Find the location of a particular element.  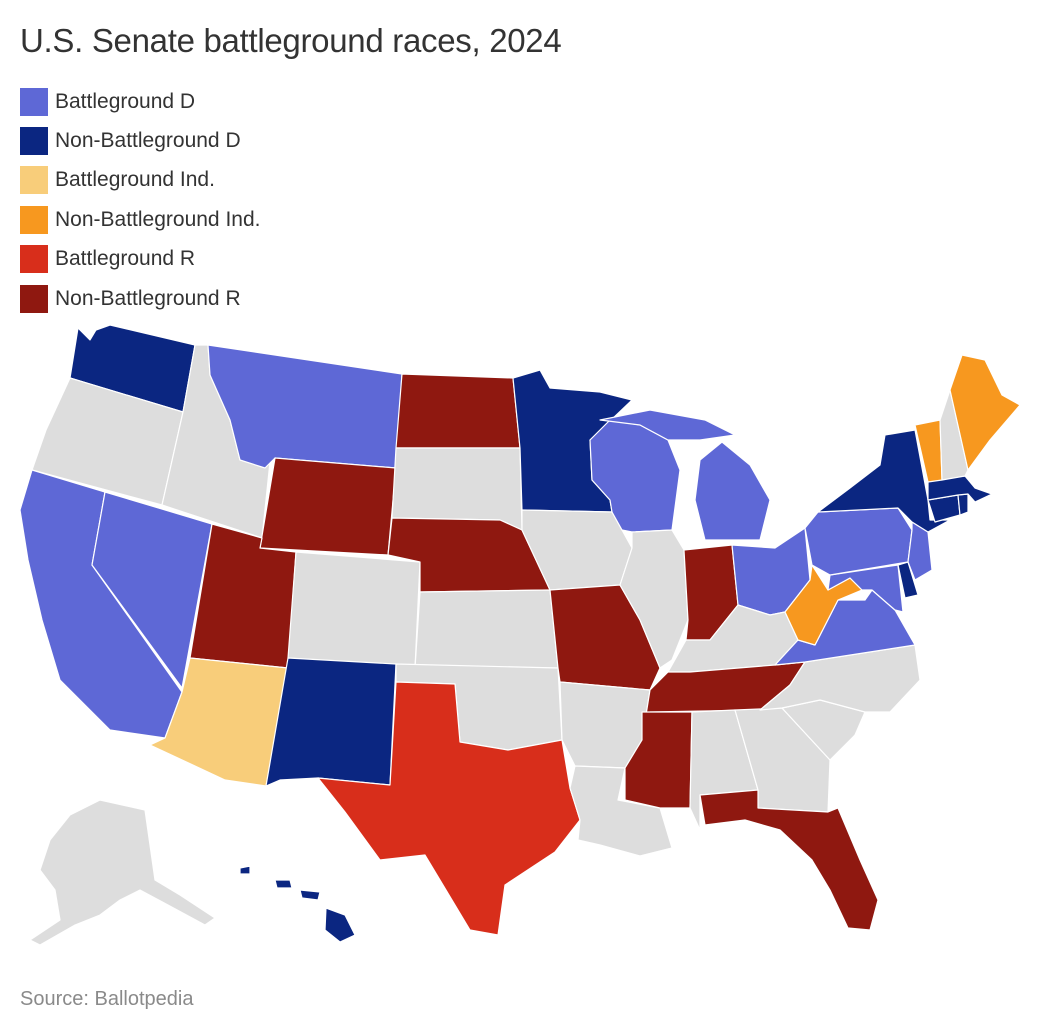

state-hi is located at coordinates (297, 904).